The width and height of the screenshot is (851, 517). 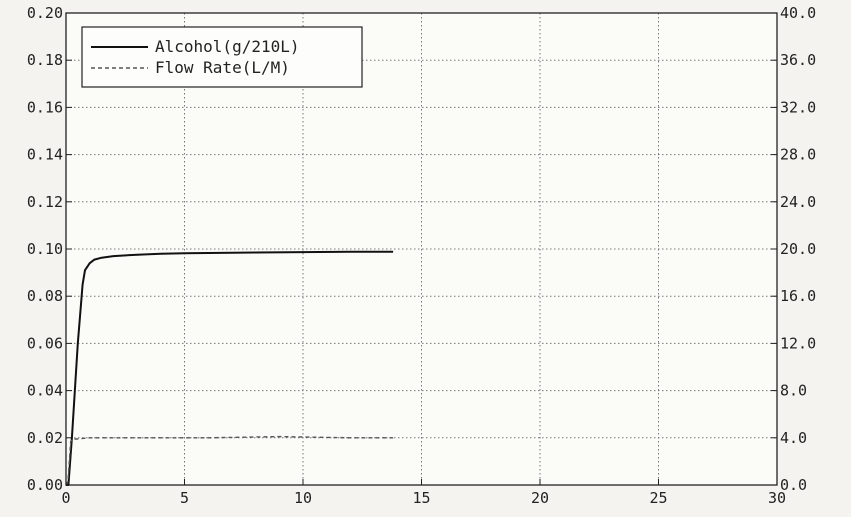 I want to click on legend-label: Flow Rate(L/M), so click(x=222, y=67).